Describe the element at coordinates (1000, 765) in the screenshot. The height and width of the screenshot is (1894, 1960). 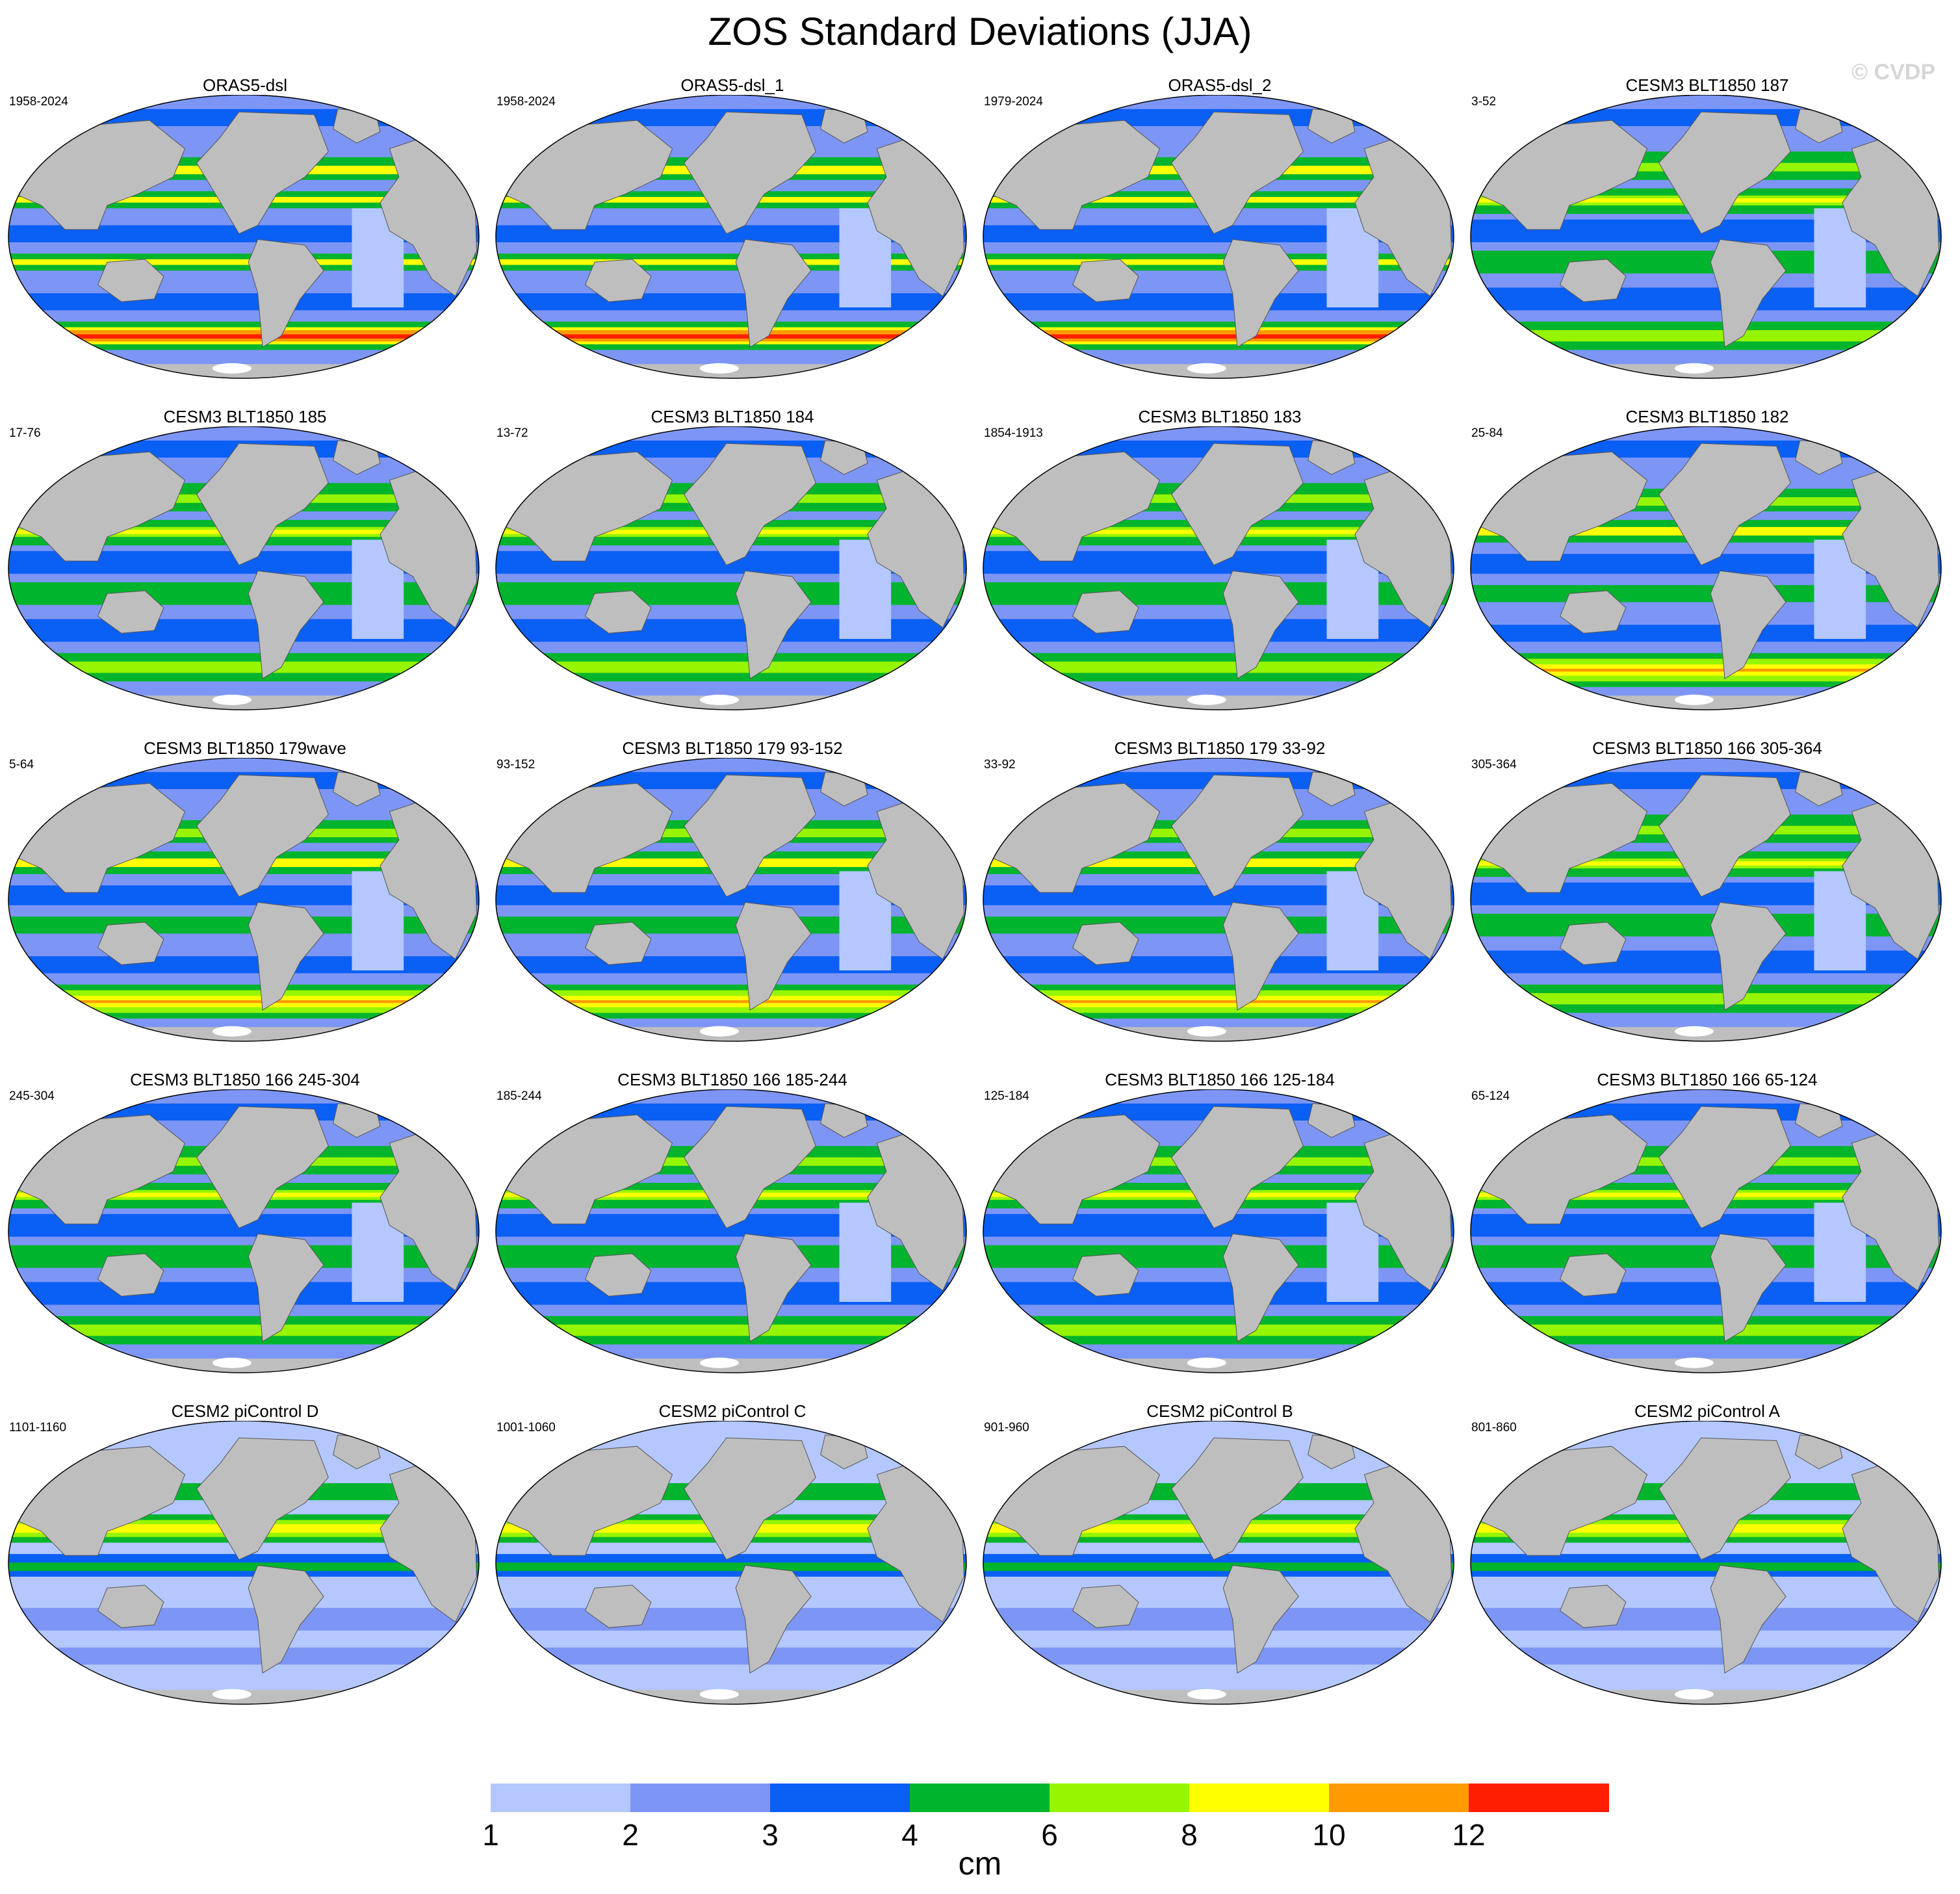
I see `panel-years: 33-92` at that location.